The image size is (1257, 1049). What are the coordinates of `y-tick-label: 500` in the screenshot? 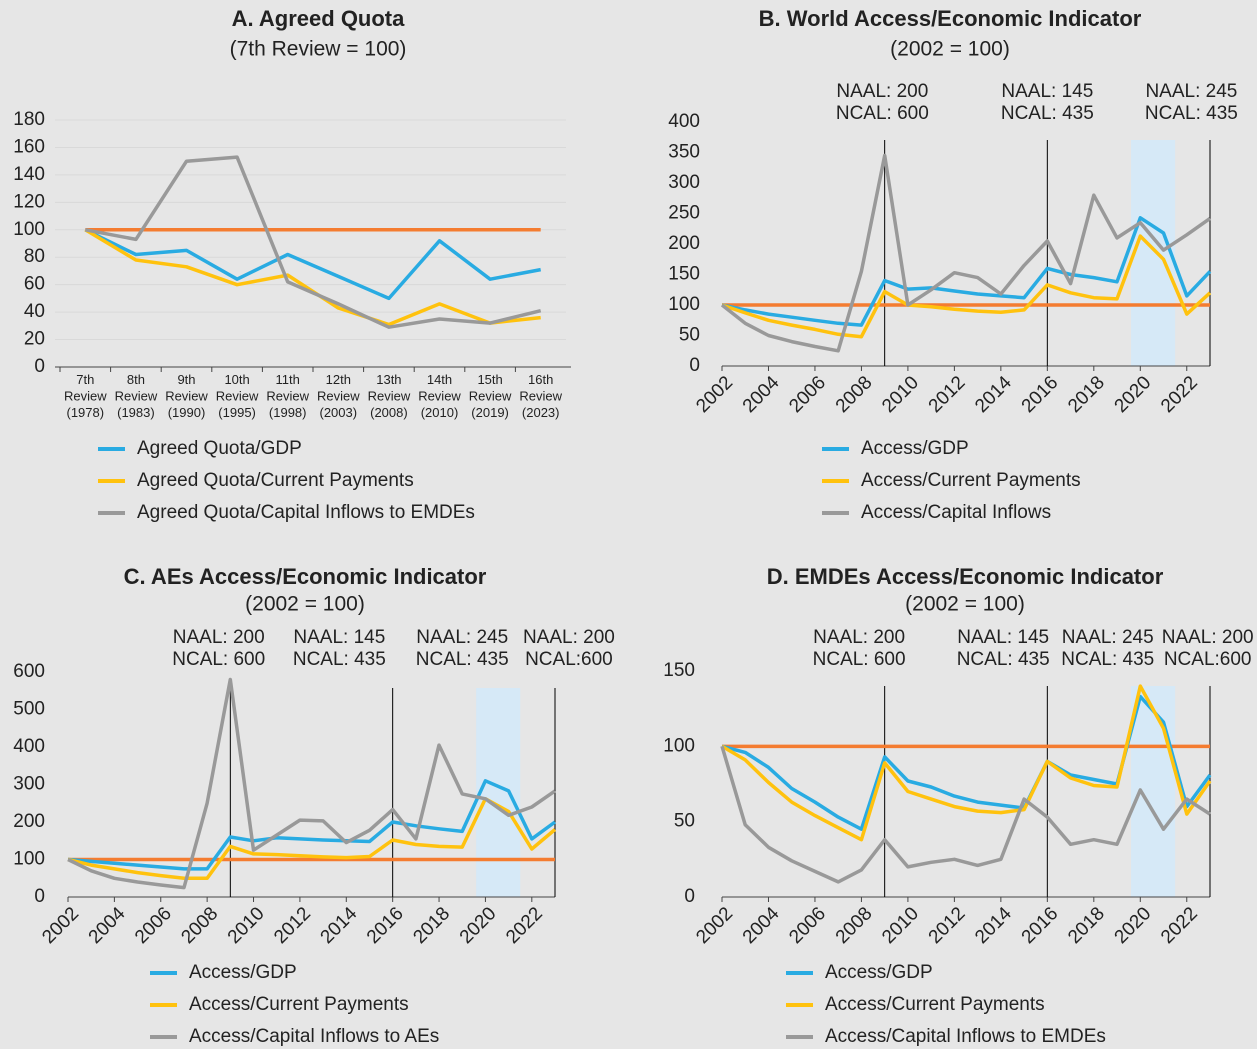 It's located at (29, 709).